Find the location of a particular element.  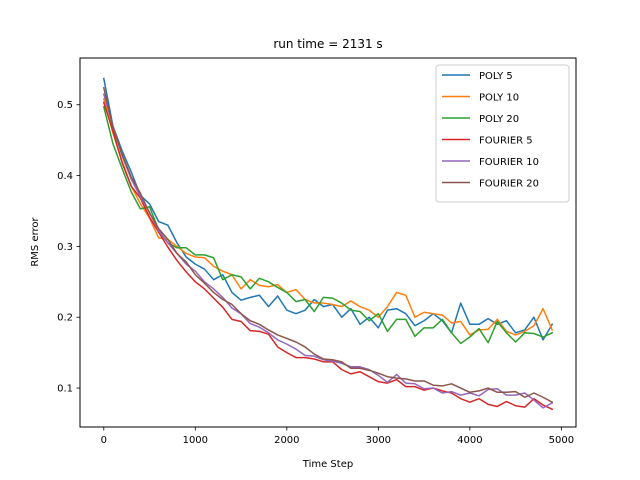

x-axis: 0 1000 2000 3000 4000 5000 is located at coordinates (337, 436).